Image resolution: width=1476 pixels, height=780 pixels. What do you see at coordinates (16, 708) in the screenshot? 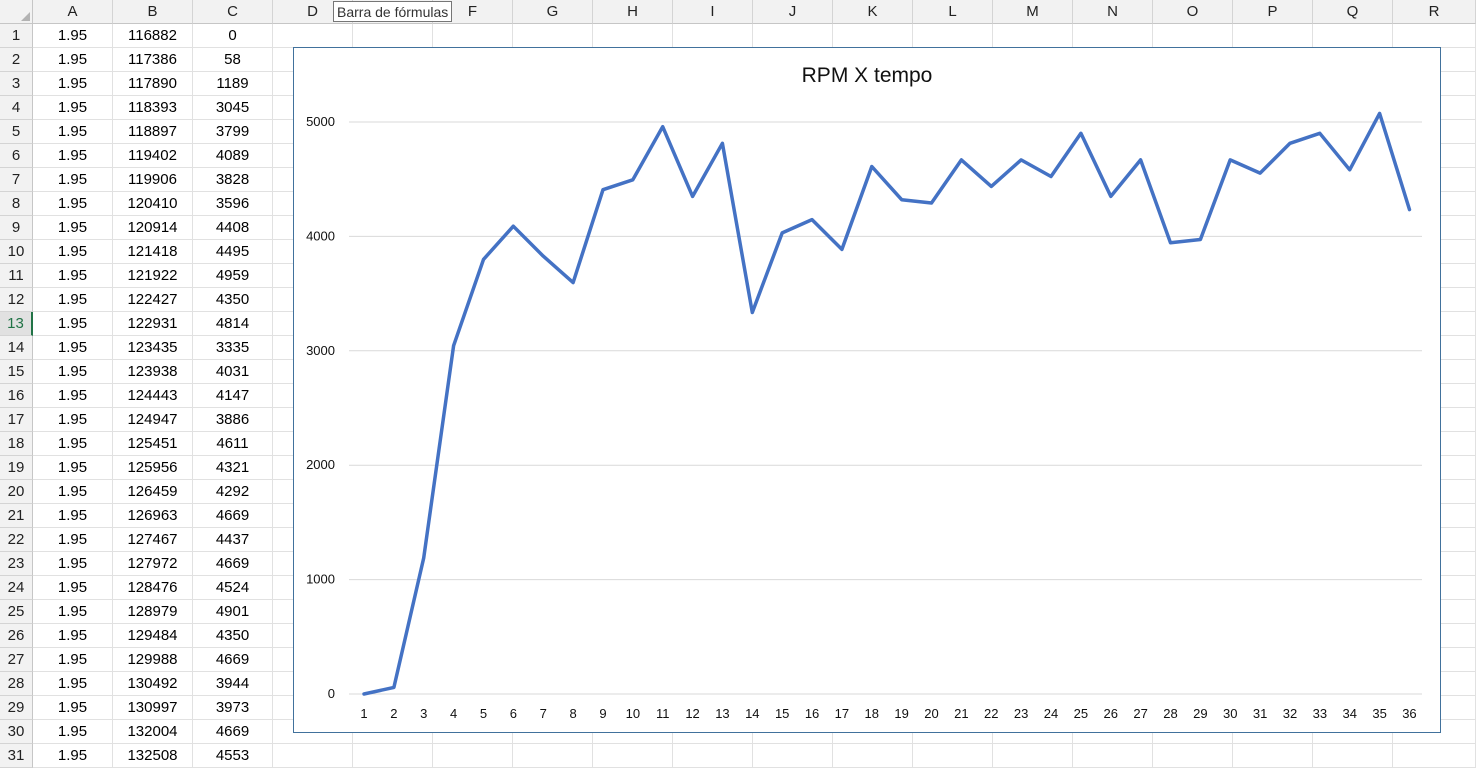
I see `row-header: 29` at bounding box center [16, 708].